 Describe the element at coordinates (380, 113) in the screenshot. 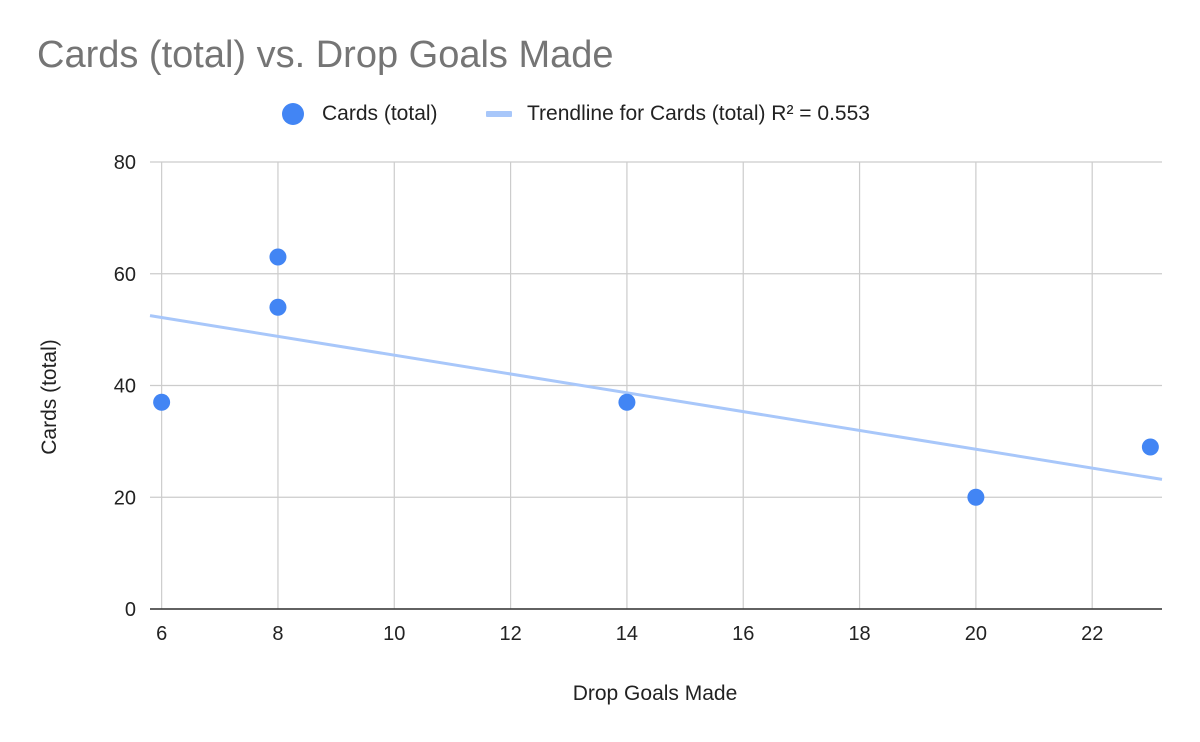

I see `legend-series-label: Cards (total)` at that location.